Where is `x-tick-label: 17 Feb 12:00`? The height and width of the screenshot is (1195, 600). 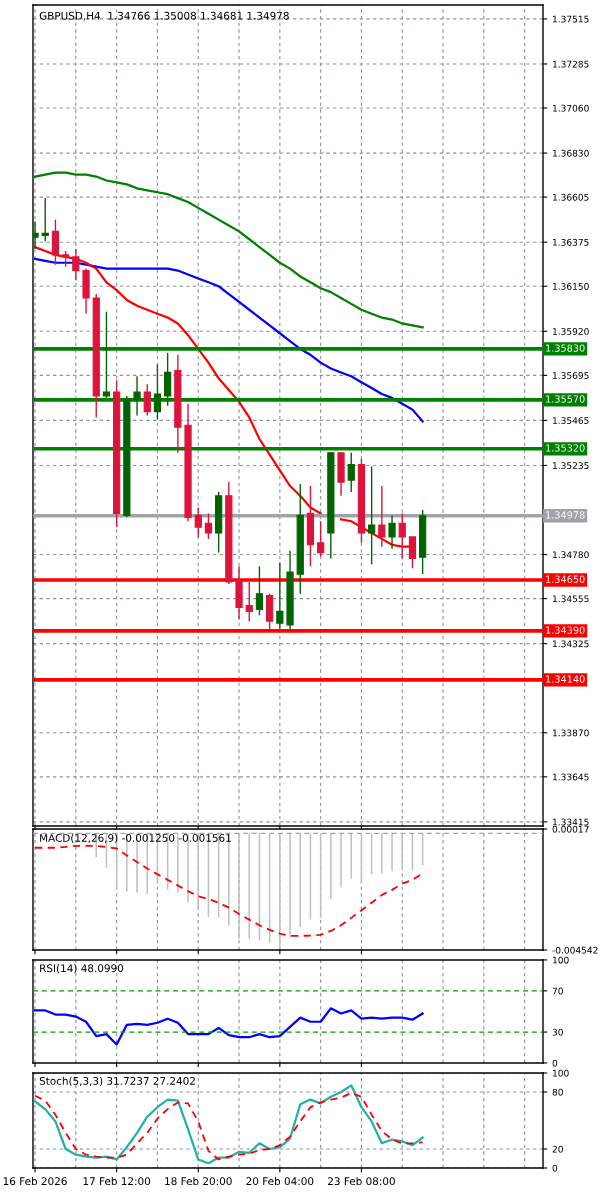 x-tick-label: 17 Feb 12:00 is located at coordinates (117, 1181).